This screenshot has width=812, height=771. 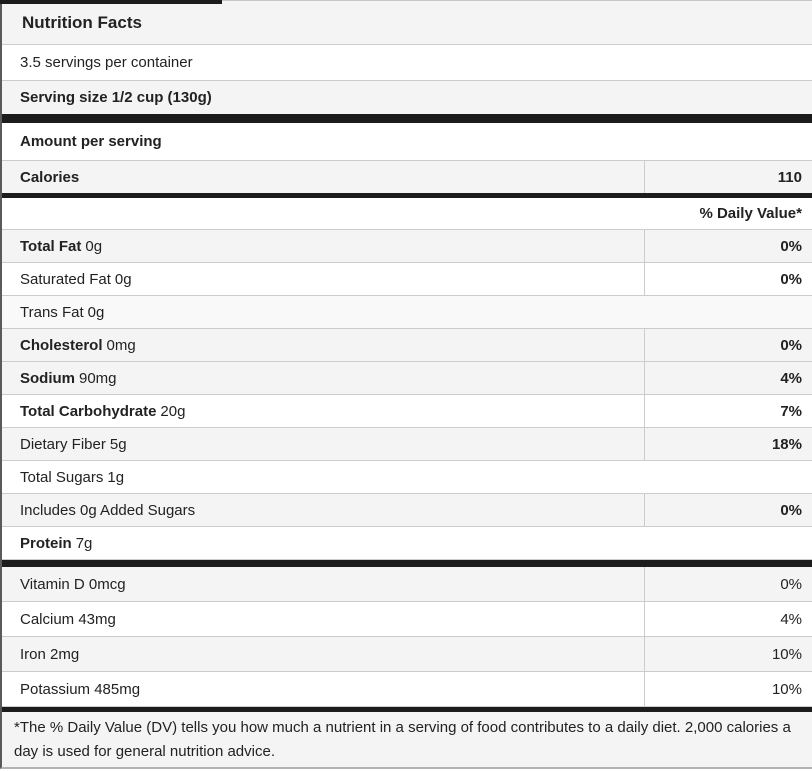 I want to click on nutrient-row-protein: Protein 7g, so click(x=407, y=543).